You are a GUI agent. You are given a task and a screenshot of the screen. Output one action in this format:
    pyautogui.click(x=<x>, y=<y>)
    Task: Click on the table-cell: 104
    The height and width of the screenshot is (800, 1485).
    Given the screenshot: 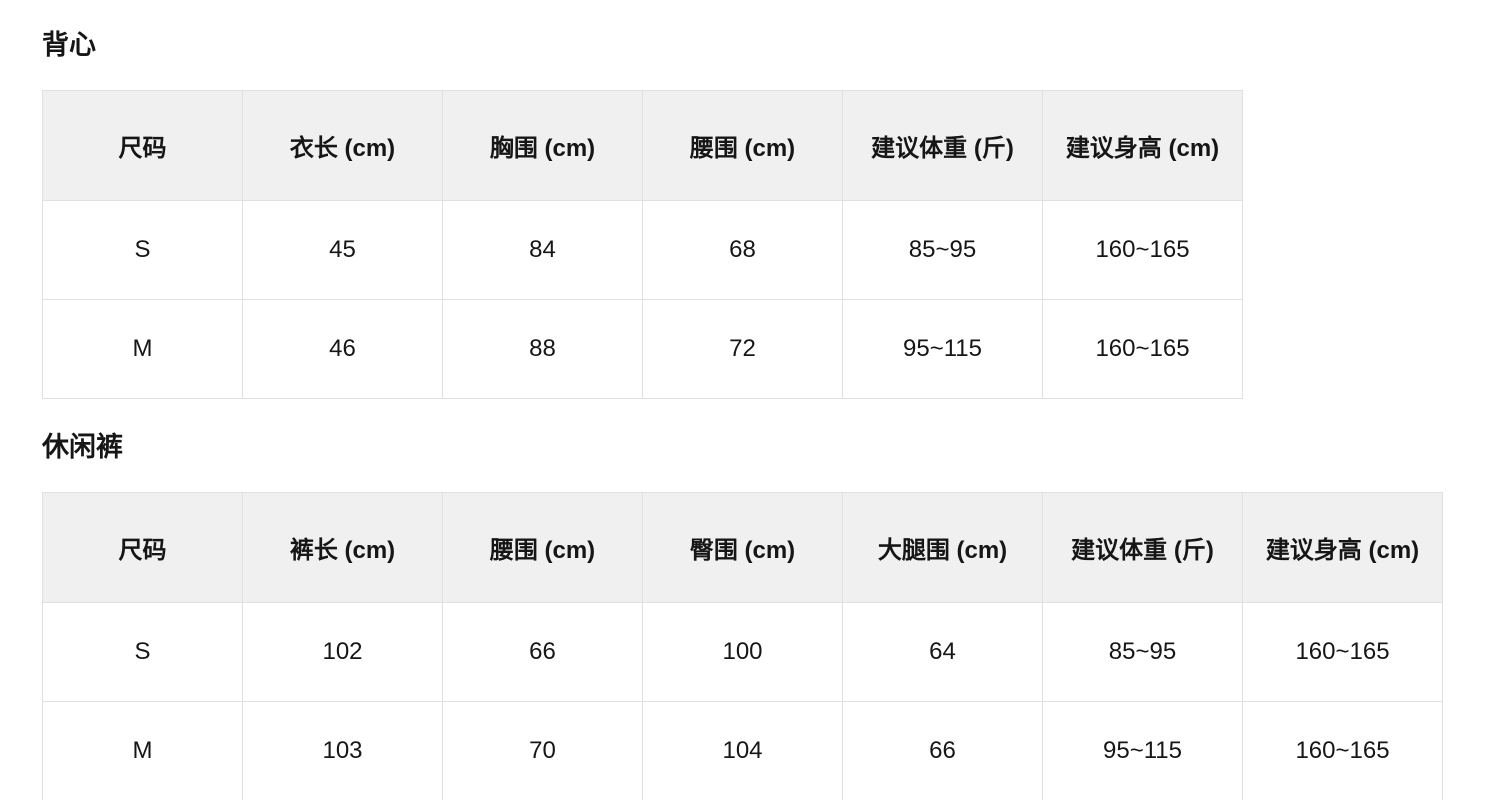 What is the action you would take?
    pyautogui.click(x=742, y=750)
    